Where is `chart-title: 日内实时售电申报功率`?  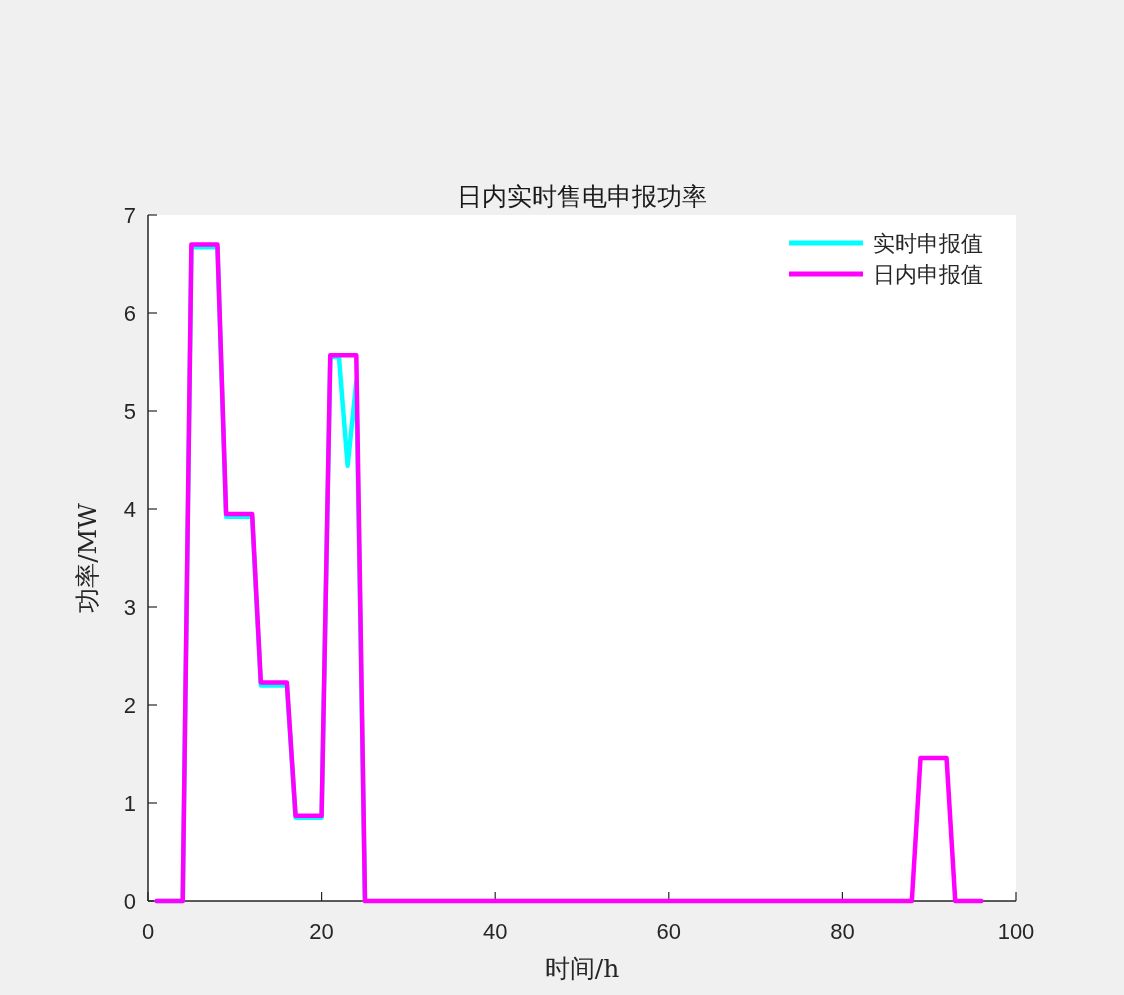
chart-title: 日内实时售电申报功率 is located at coordinates (582, 196).